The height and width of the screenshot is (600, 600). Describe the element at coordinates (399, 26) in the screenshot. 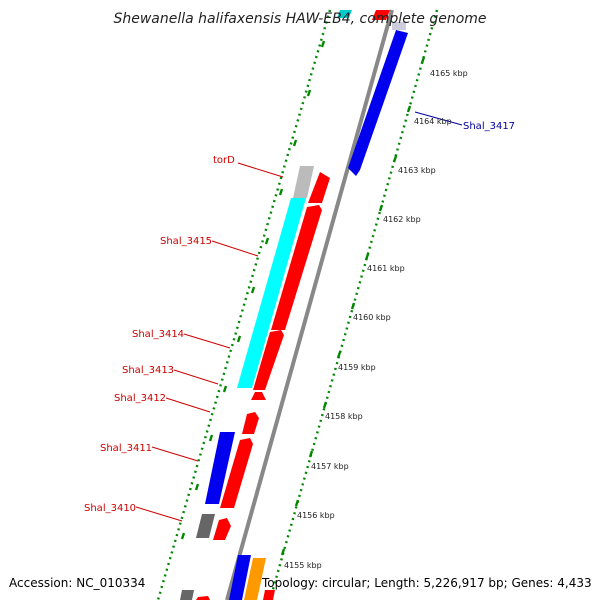

I see `gene-top-lightgray` at that location.